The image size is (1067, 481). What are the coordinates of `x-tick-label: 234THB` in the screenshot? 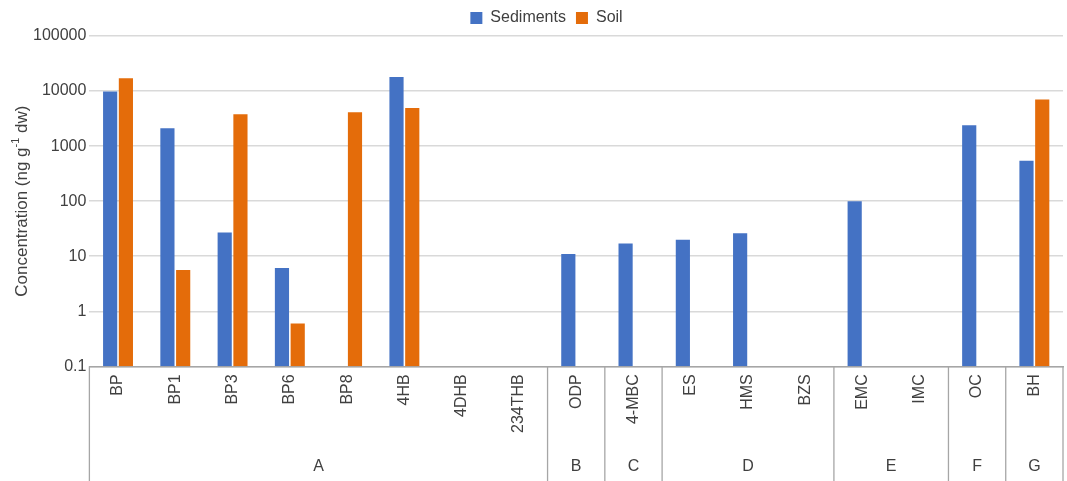 It's located at (518, 404).